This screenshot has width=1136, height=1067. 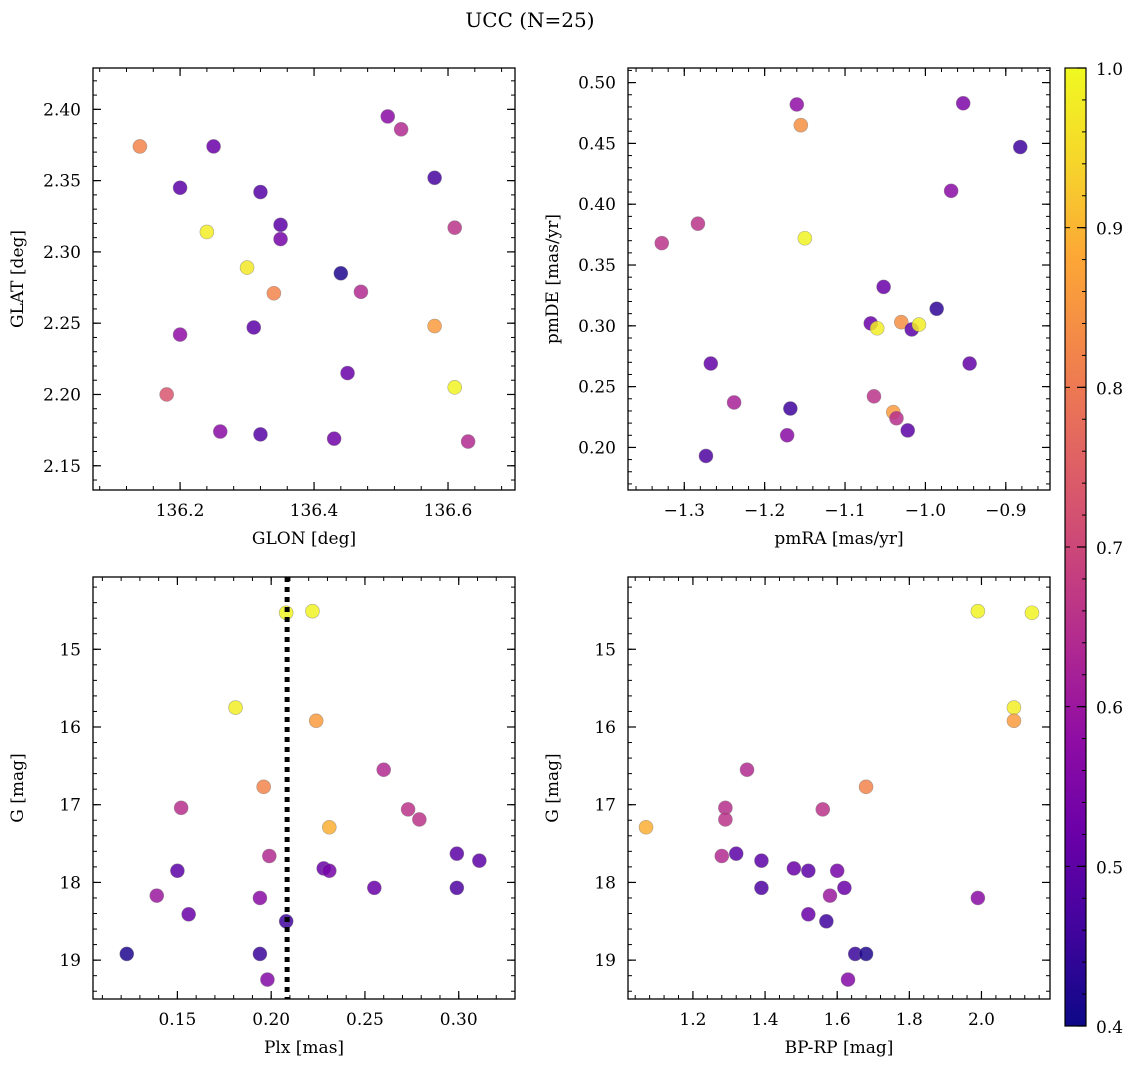 I want to click on y-axis-label: GLAT [deg], so click(x=18, y=279).